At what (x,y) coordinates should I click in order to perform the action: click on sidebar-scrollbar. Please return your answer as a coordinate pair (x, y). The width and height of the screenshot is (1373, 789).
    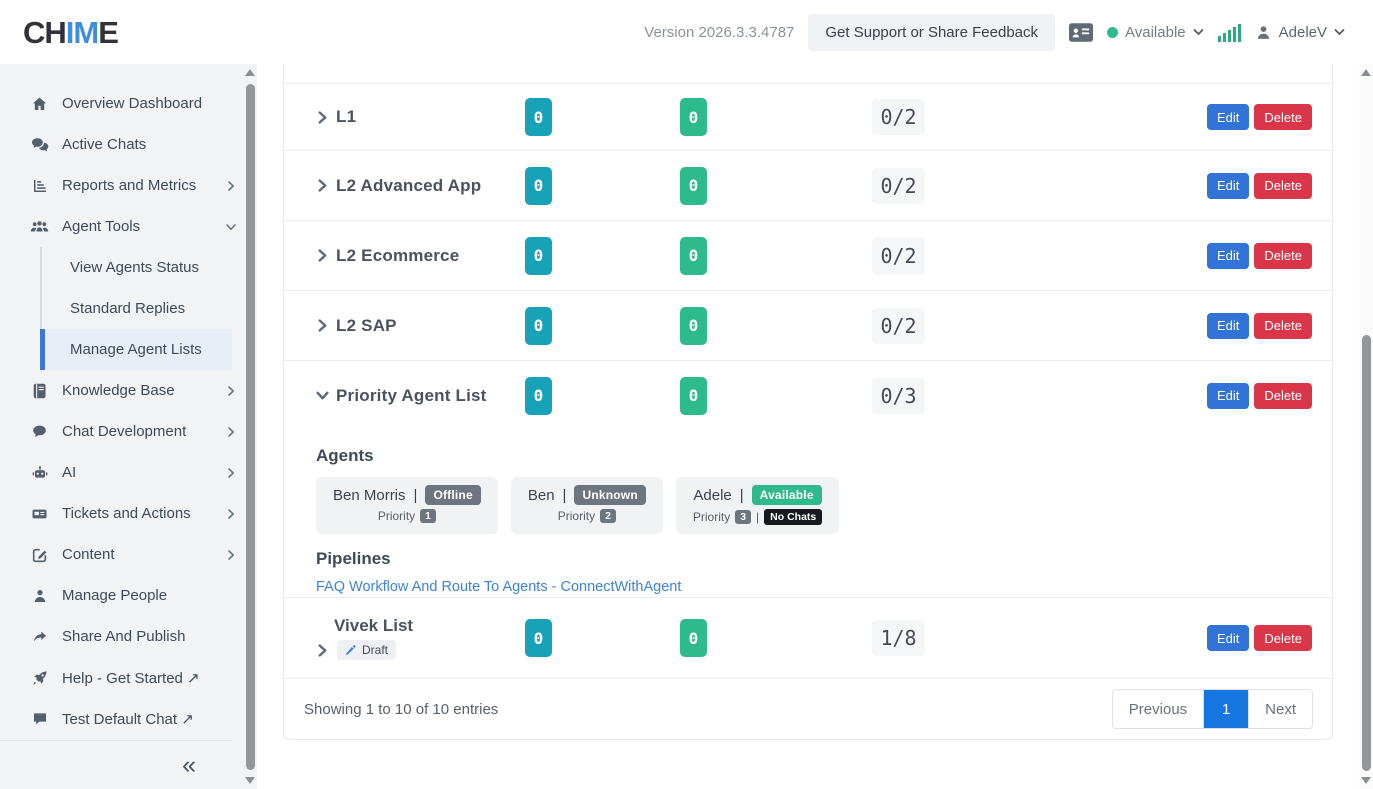
    Looking at the image, I should click on (250, 426).